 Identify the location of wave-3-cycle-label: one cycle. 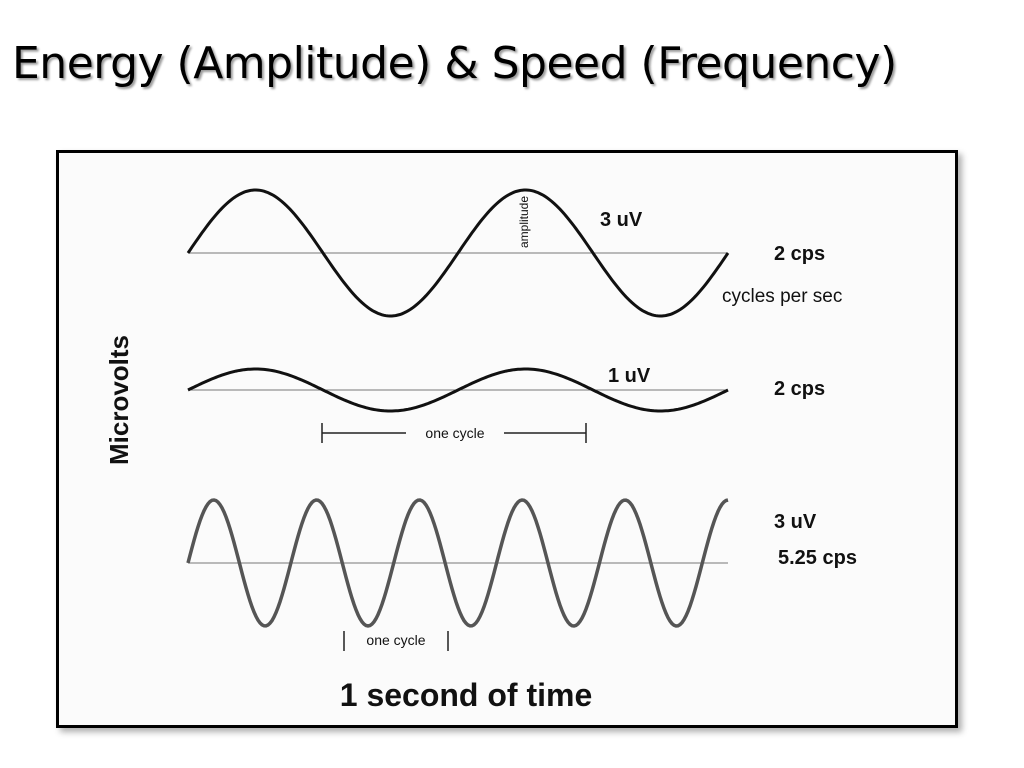
(395, 640).